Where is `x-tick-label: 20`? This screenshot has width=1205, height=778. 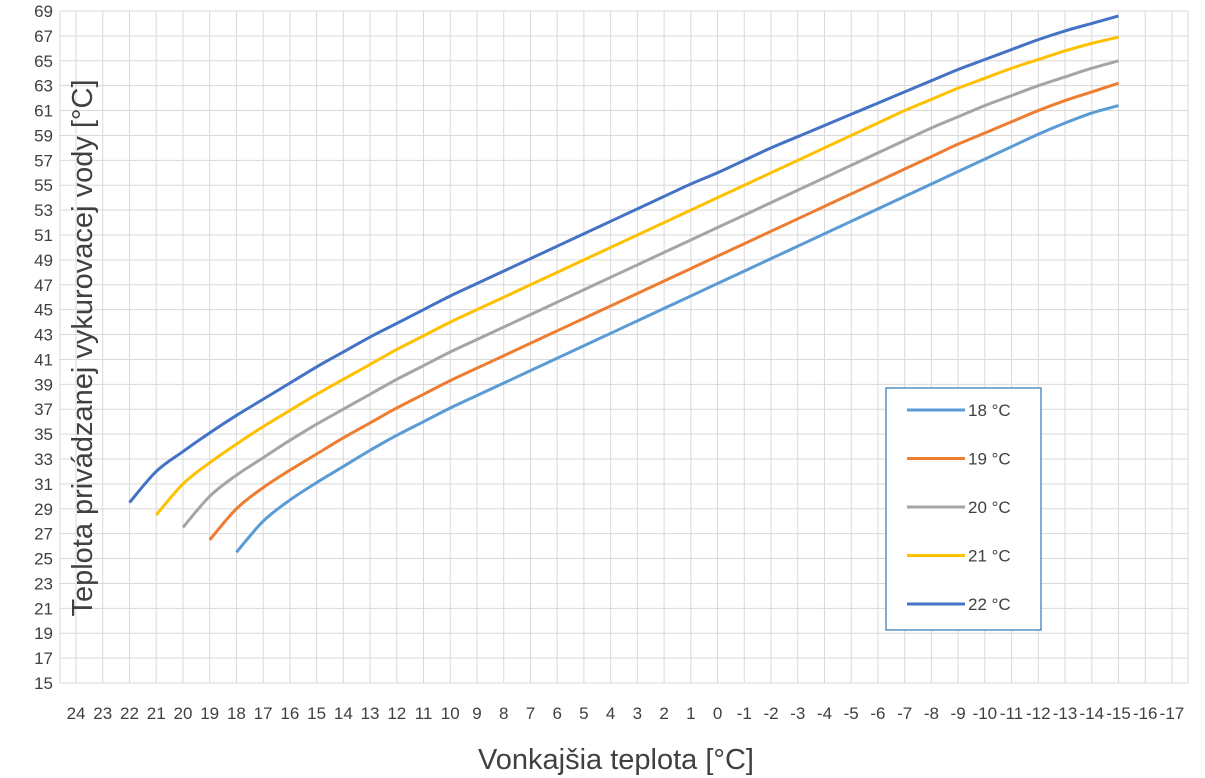 x-tick-label: 20 is located at coordinates (182, 713).